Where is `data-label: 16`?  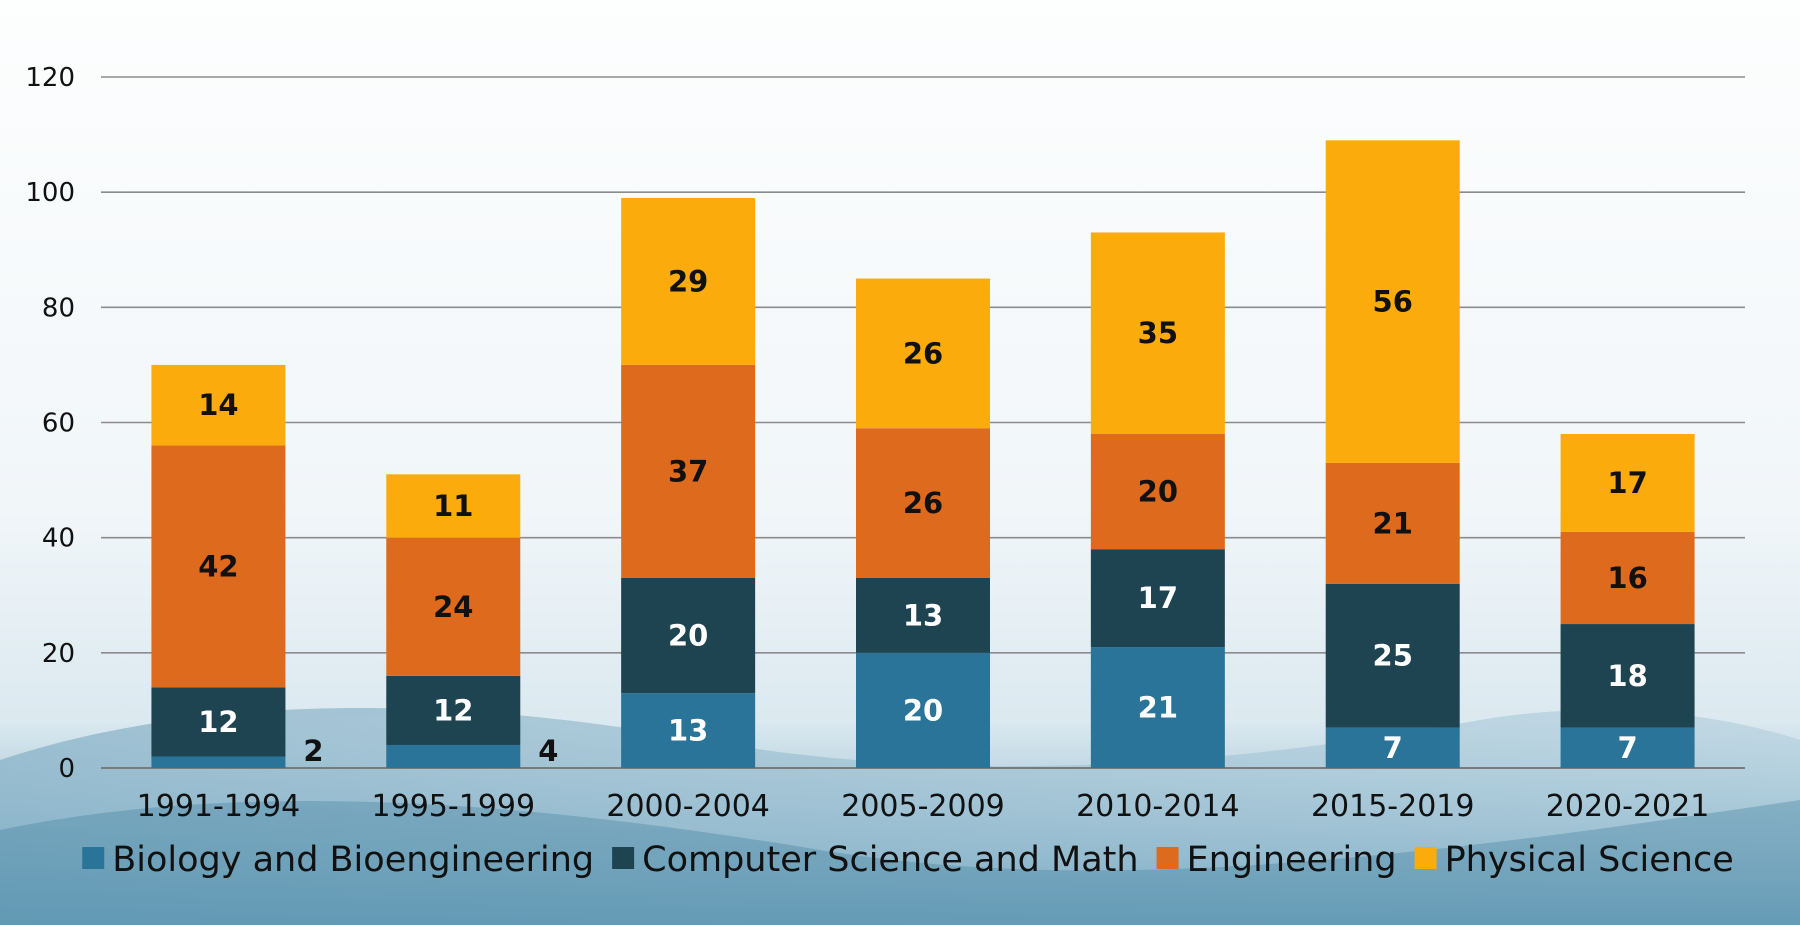 data-label: 16 is located at coordinates (1627, 578).